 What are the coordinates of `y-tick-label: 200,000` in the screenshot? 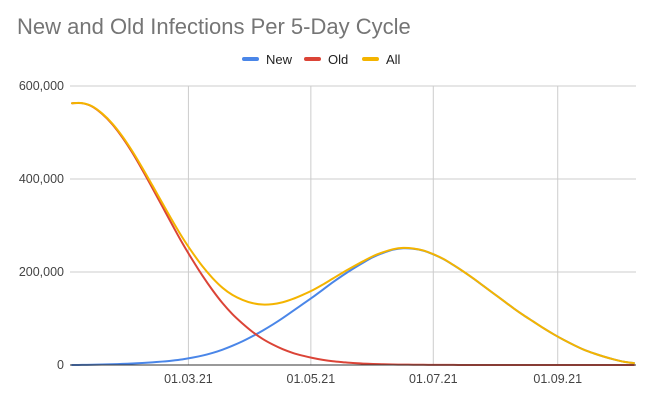 It's located at (41, 272).